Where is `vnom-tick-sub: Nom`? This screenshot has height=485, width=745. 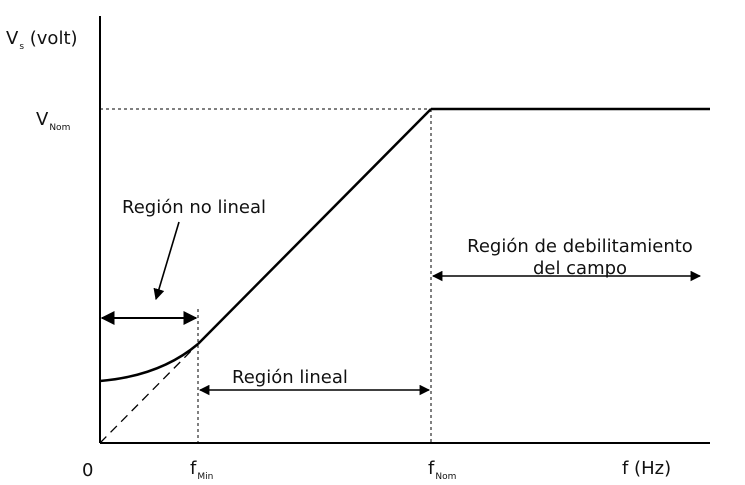
vnom-tick-sub: Nom is located at coordinates (60, 128).